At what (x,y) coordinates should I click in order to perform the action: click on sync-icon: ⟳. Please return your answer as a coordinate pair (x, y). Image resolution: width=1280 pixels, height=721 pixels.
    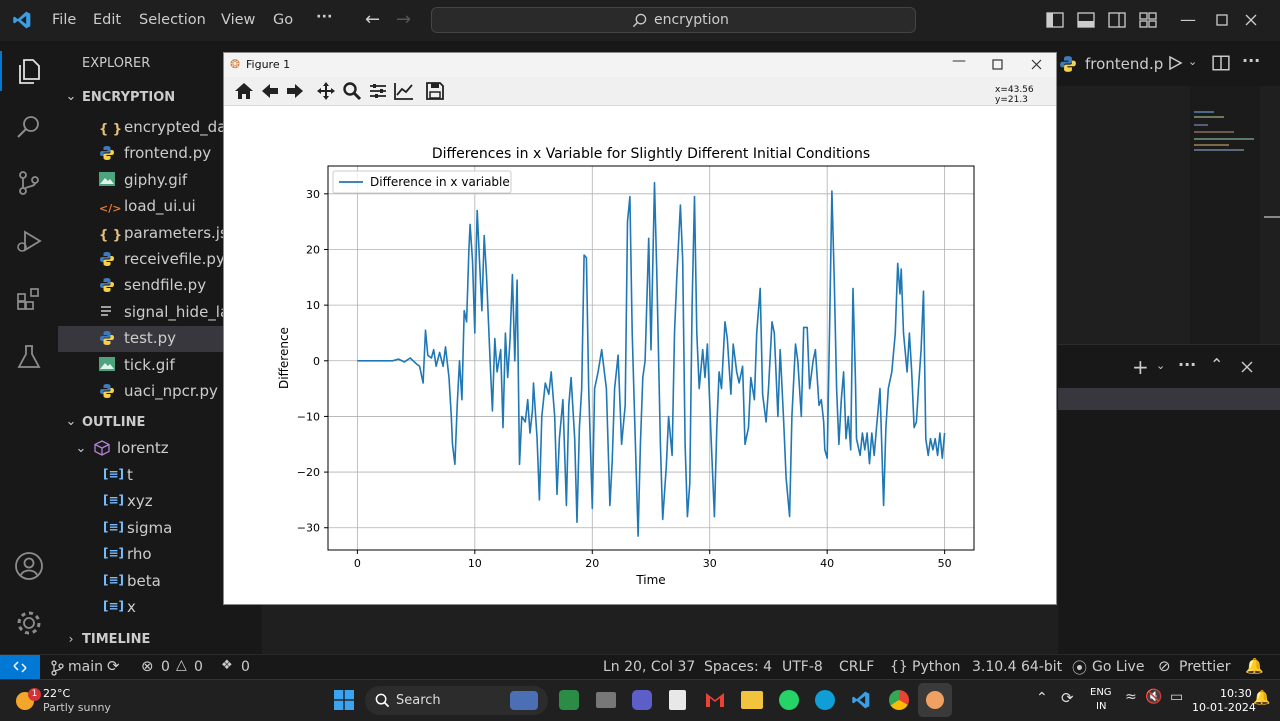
    Looking at the image, I should click on (113, 666).